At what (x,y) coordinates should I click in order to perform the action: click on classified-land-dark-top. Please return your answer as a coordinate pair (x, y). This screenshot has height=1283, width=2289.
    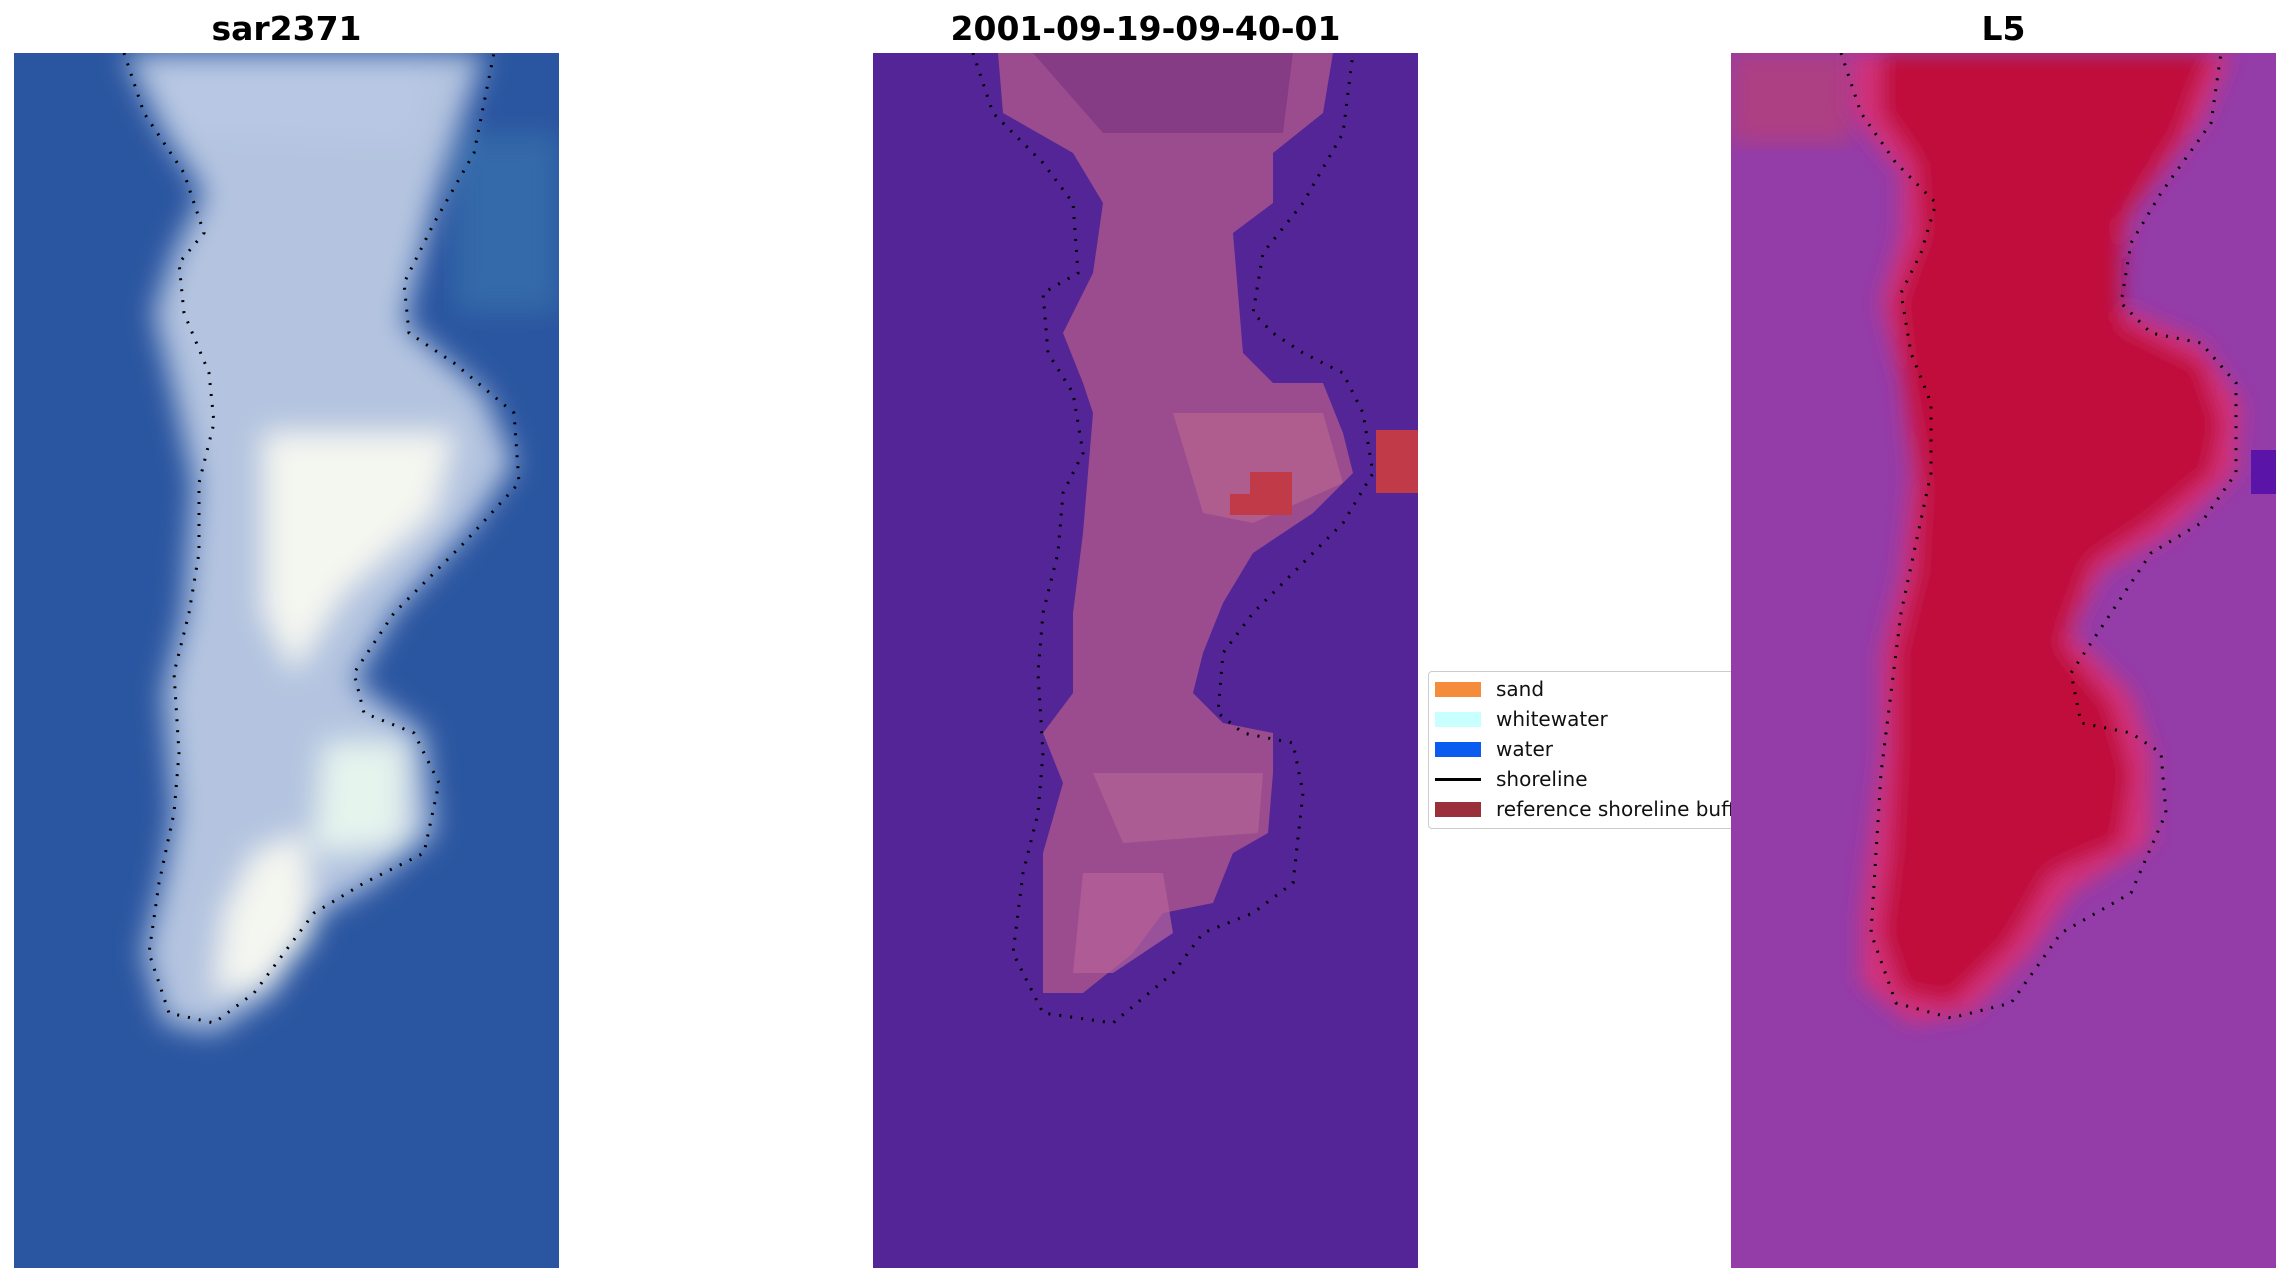
    Looking at the image, I should click on (1163, 93).